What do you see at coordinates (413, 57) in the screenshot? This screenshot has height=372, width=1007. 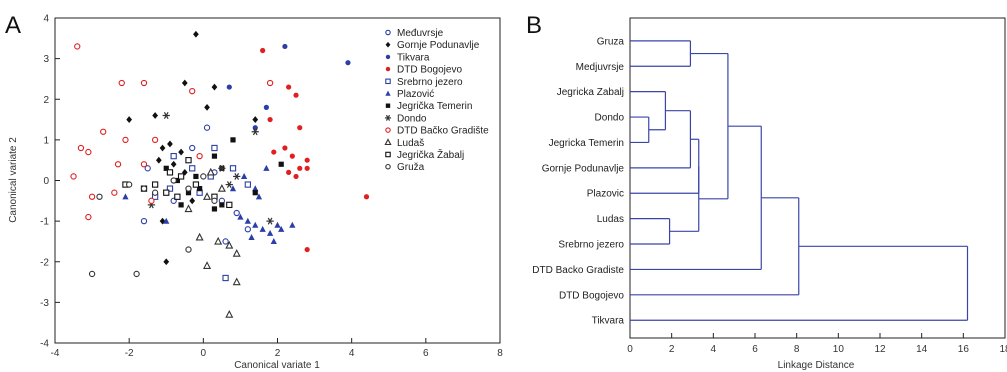 I see `legend-label: Tikvara` at bounding box center [413, 57].